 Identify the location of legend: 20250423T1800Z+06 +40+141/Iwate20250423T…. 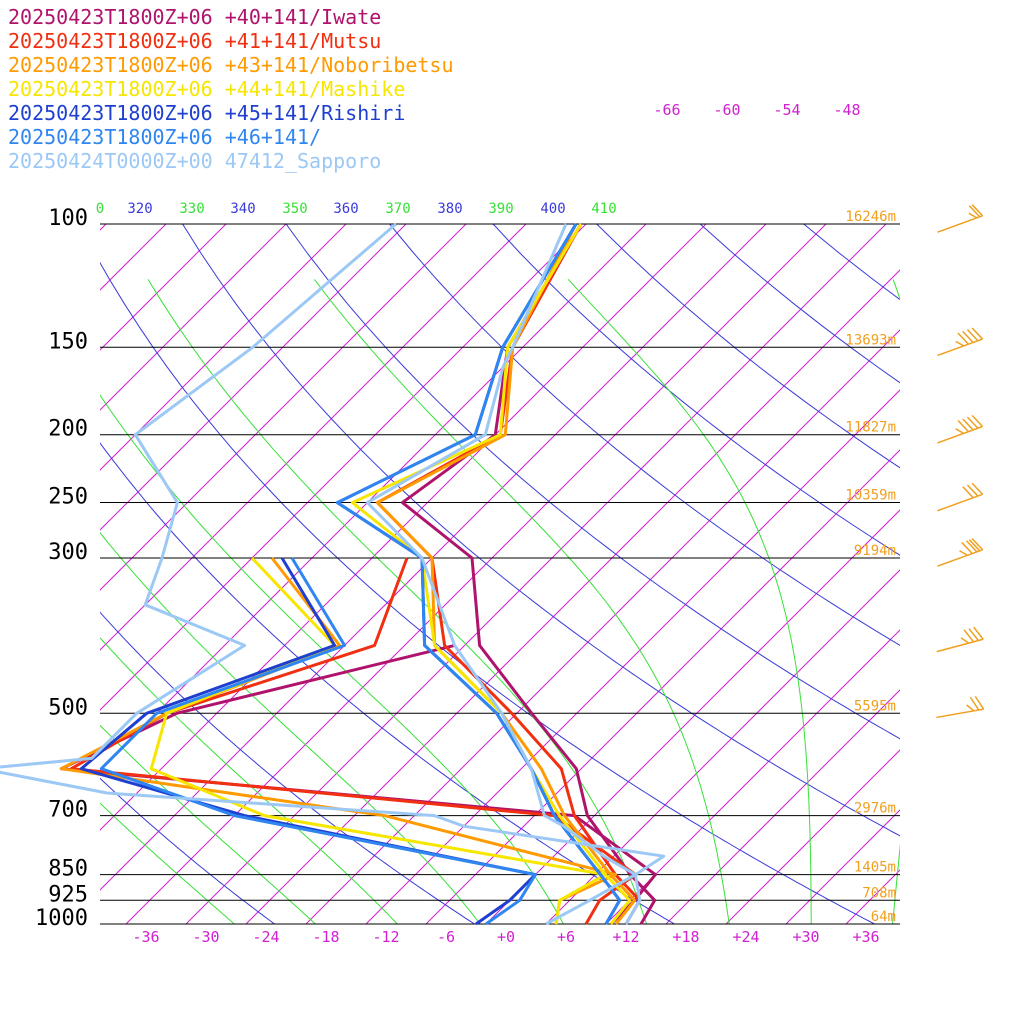
(231, 89).